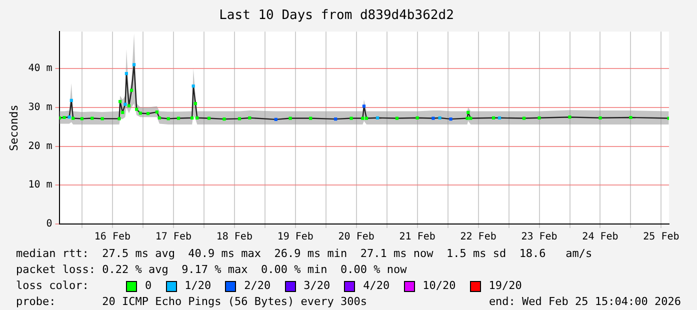  I want to click on x-tick-label: 16 Feb, so click(112, 237).